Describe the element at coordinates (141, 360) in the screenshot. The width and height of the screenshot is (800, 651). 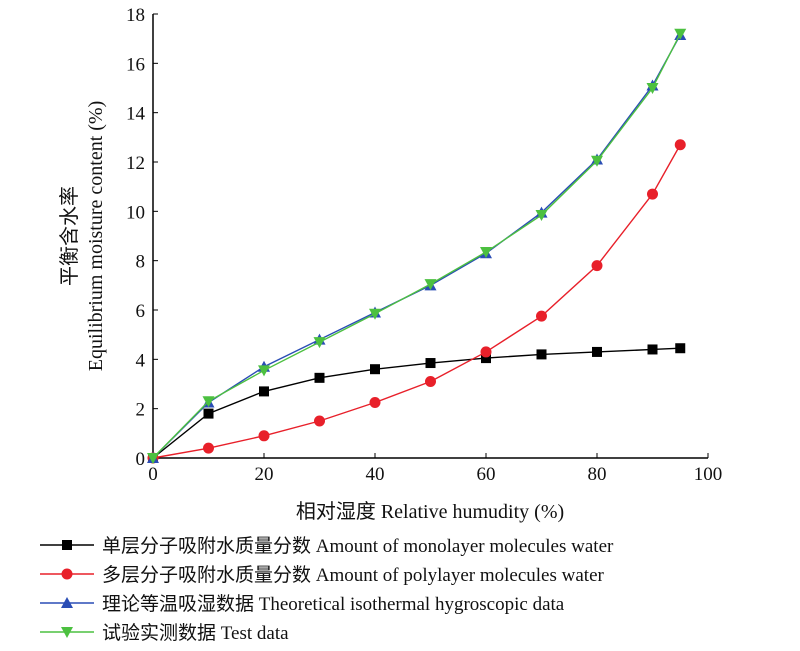
I see `y-tick-label: 4` at that location.